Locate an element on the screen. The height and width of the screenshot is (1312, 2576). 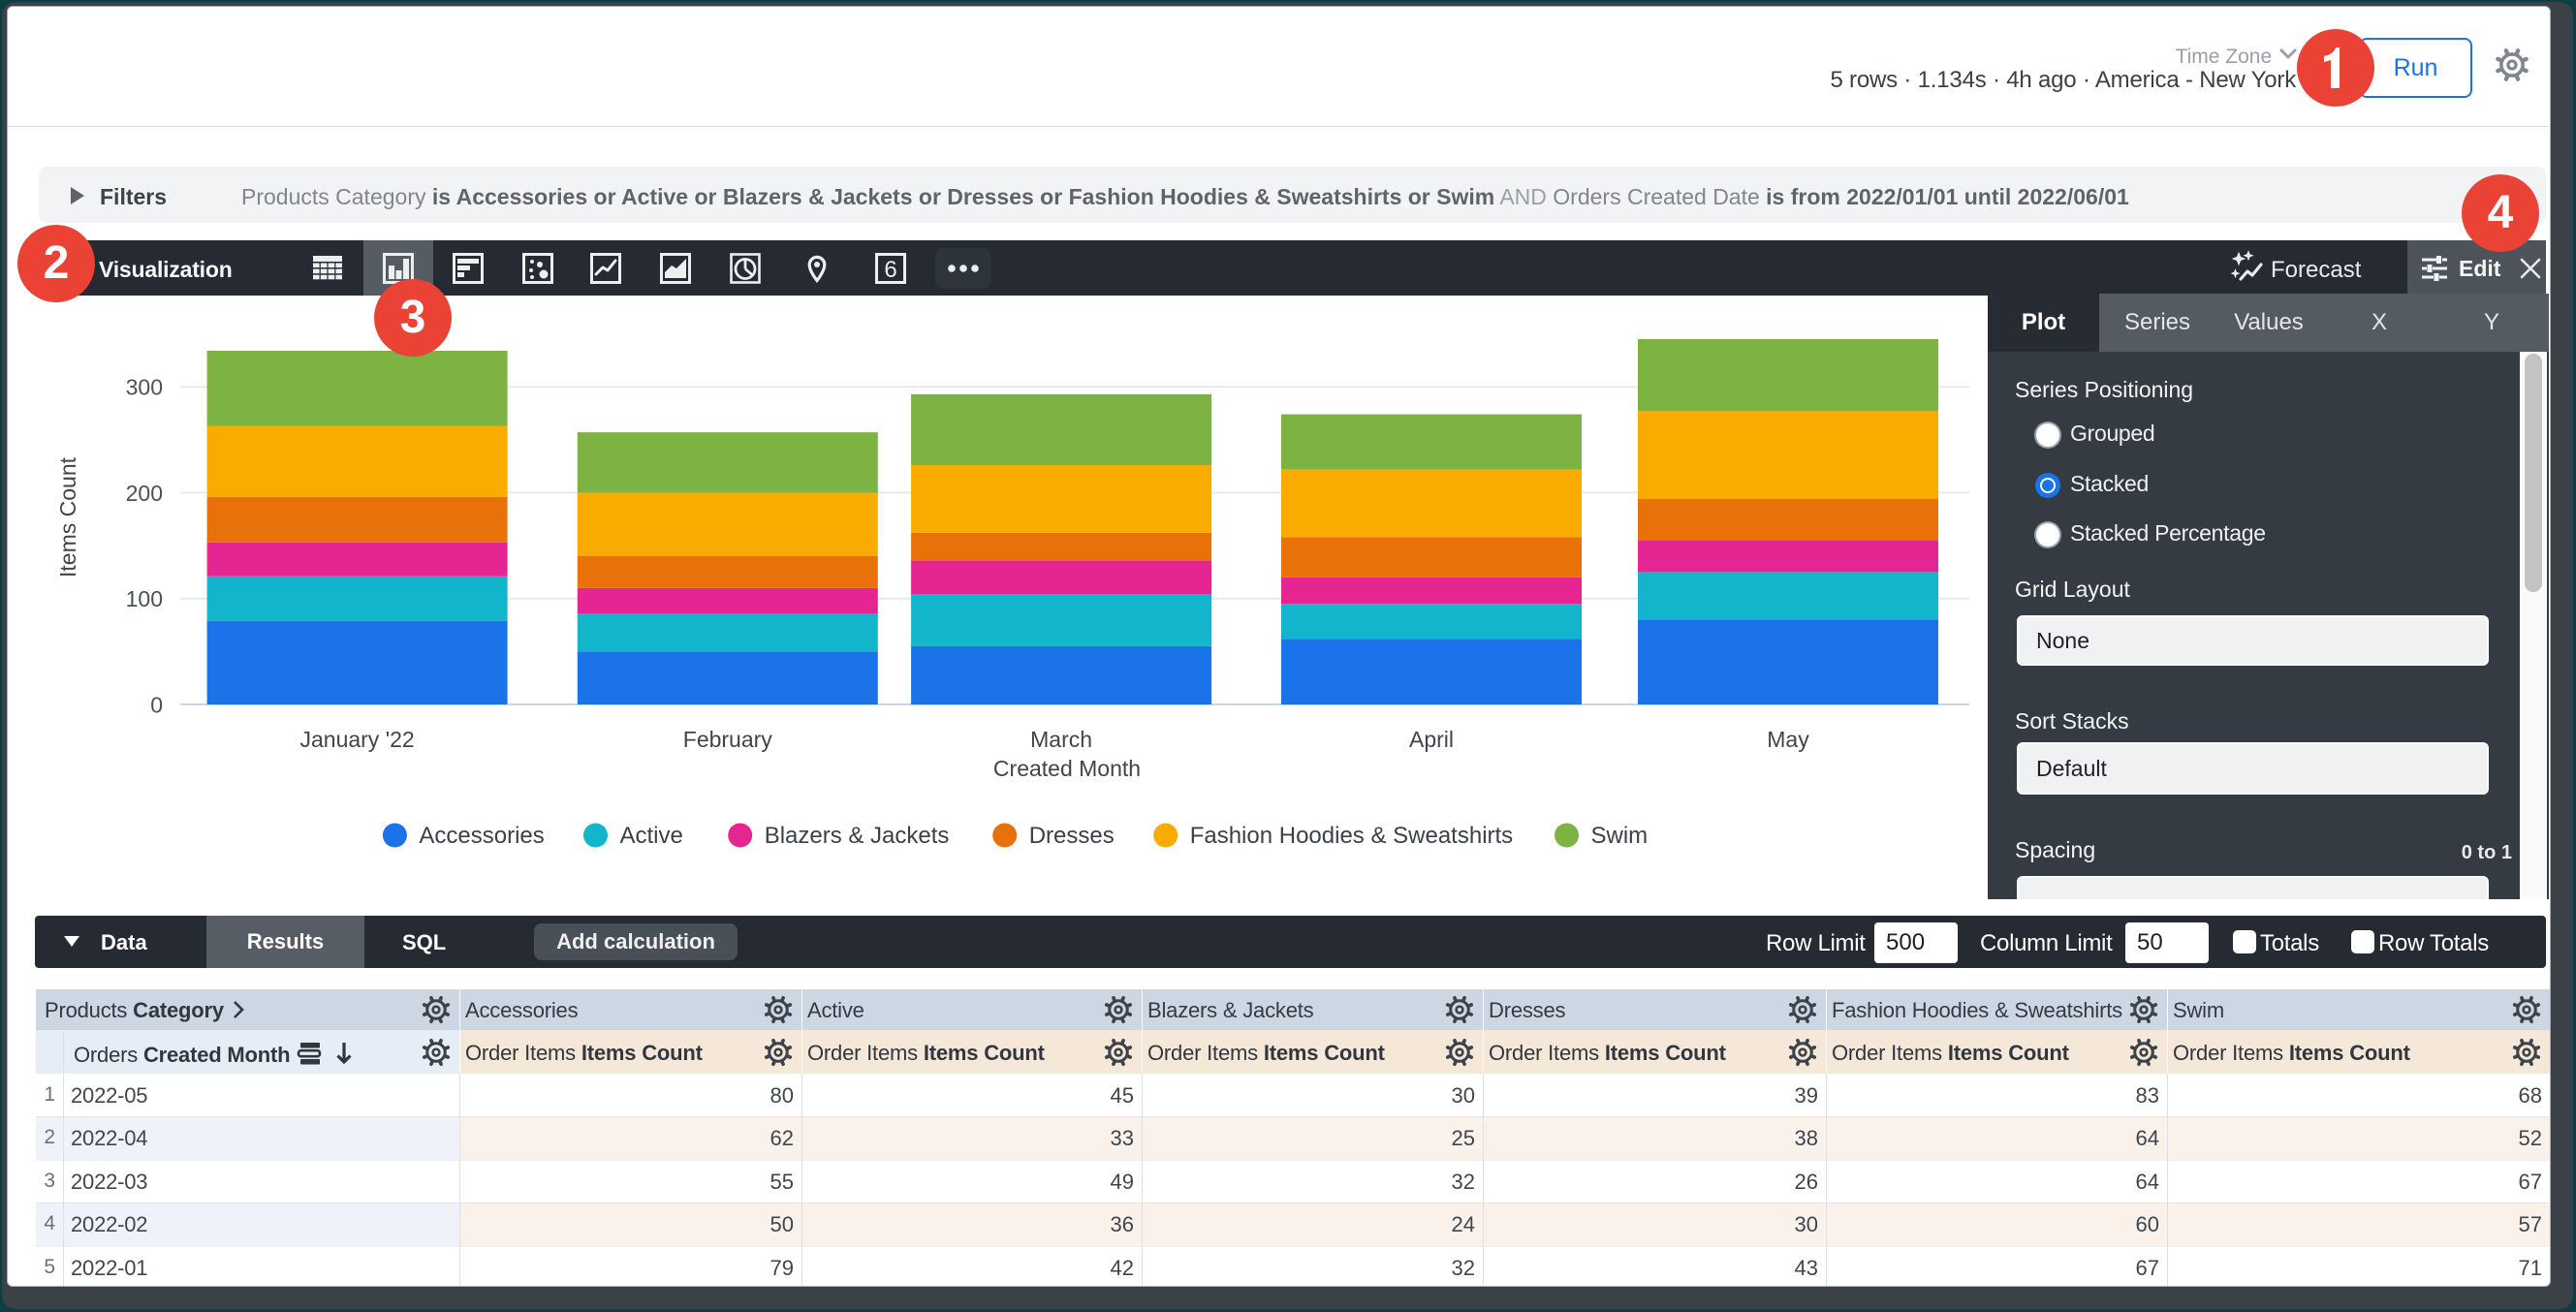
svg-text: Active is located at coordinates (651, 836).